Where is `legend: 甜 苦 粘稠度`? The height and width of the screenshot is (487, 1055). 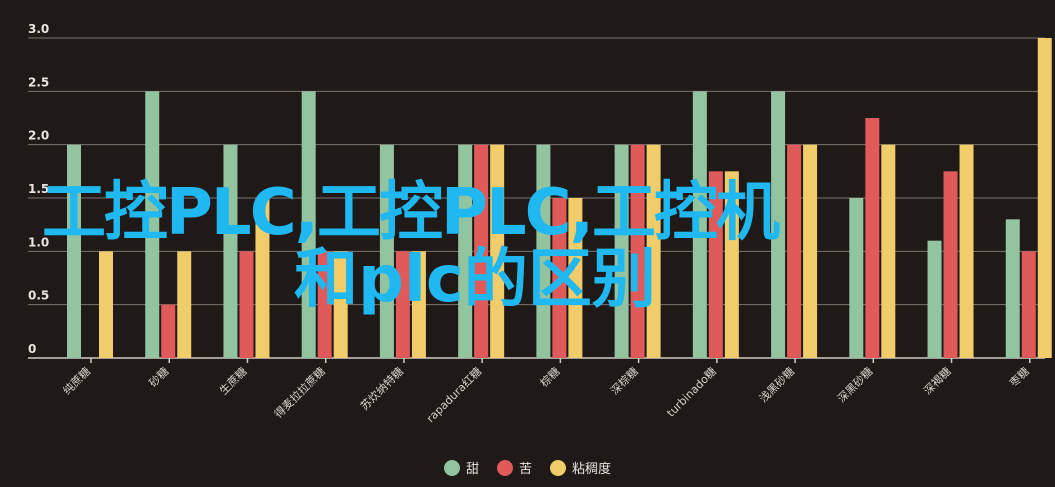
legend: 甜 苦 粘稠度 is located at coordinates (527, 467).